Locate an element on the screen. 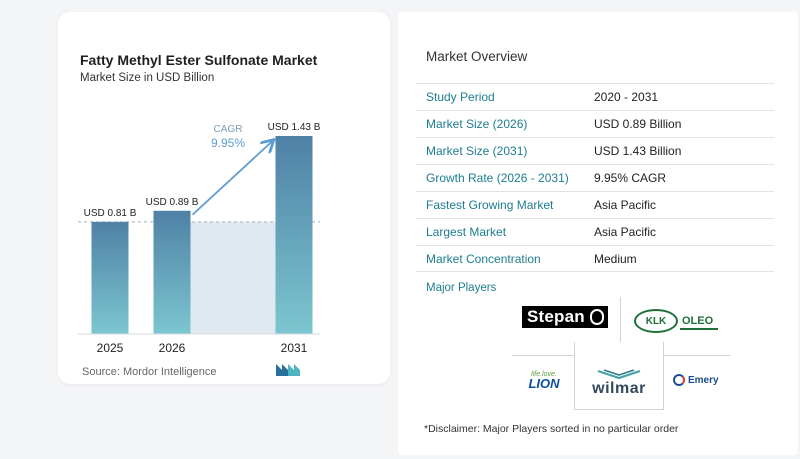 Image resolution: width=800 pixels, height=459 pixels. logo-frame is located at coordinates (619, 376).